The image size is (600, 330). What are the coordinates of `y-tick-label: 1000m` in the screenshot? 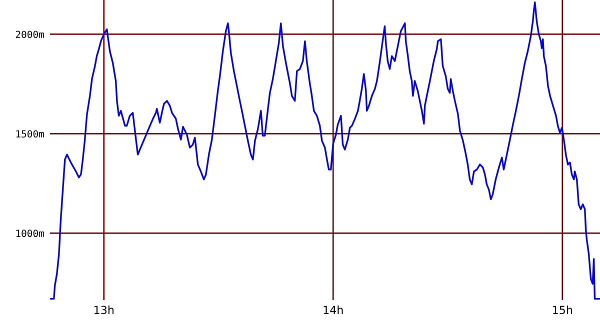 It's located at (30, 234).